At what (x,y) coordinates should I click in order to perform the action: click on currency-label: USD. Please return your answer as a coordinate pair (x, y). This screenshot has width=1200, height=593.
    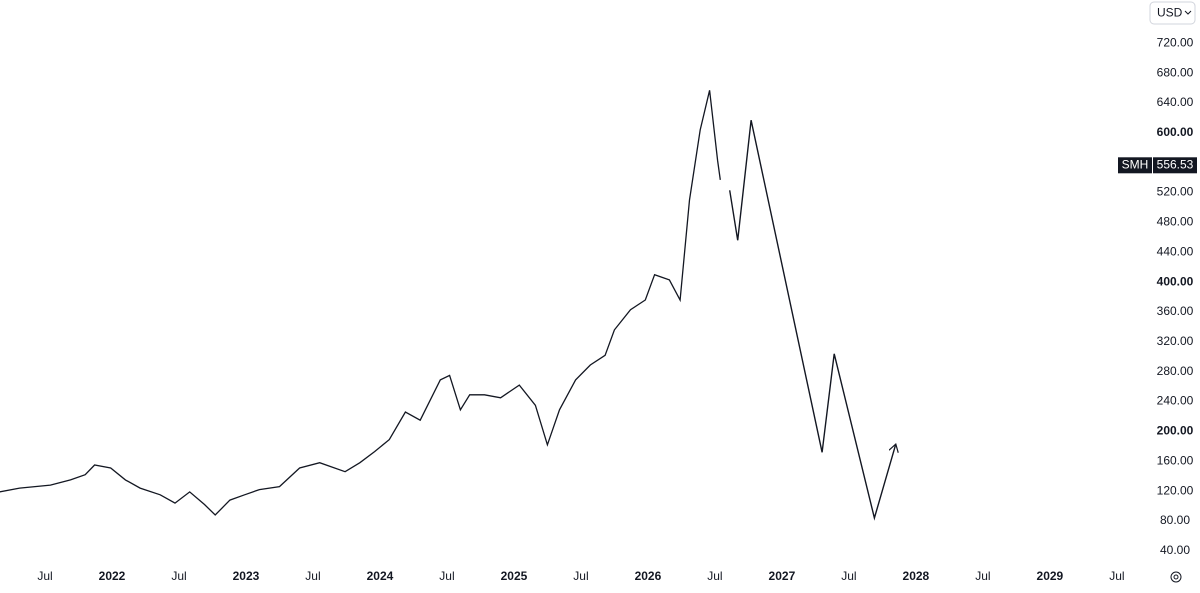
    Looking at the image, I should click on (1170, 13).